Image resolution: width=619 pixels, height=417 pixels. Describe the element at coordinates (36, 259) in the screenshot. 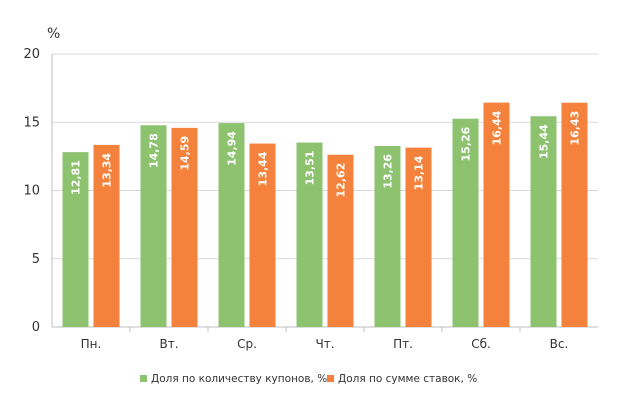

I see `y-tick-label: 5` at that location.